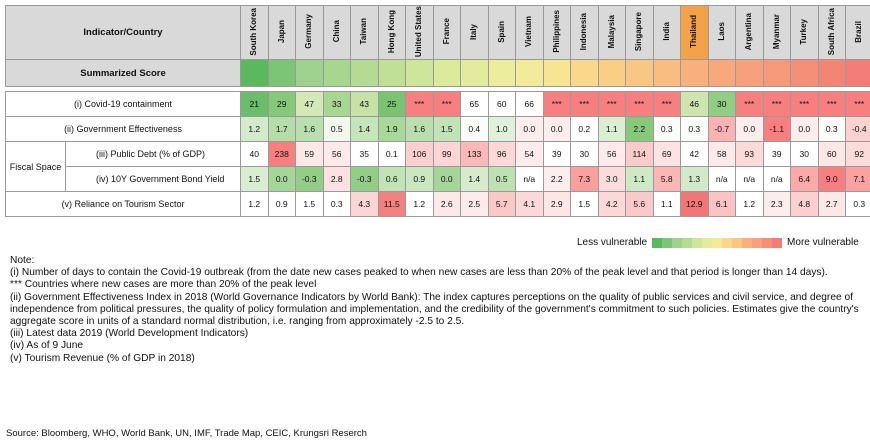 The height and width of the screenshot is (445, 870). What do you see at coordinates (612, 32) in the screenshot?
I see `country-header: Malaysia` at bounding box center [612, 32].